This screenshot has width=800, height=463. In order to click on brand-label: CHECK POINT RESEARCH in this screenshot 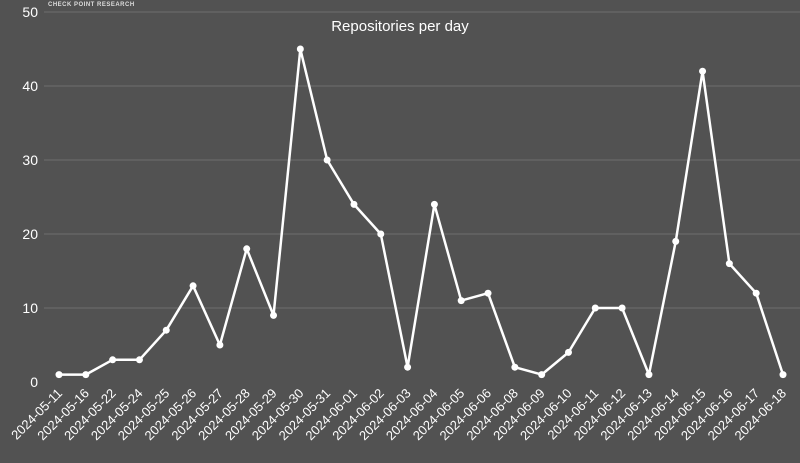, I will do `click(91, 5)`.